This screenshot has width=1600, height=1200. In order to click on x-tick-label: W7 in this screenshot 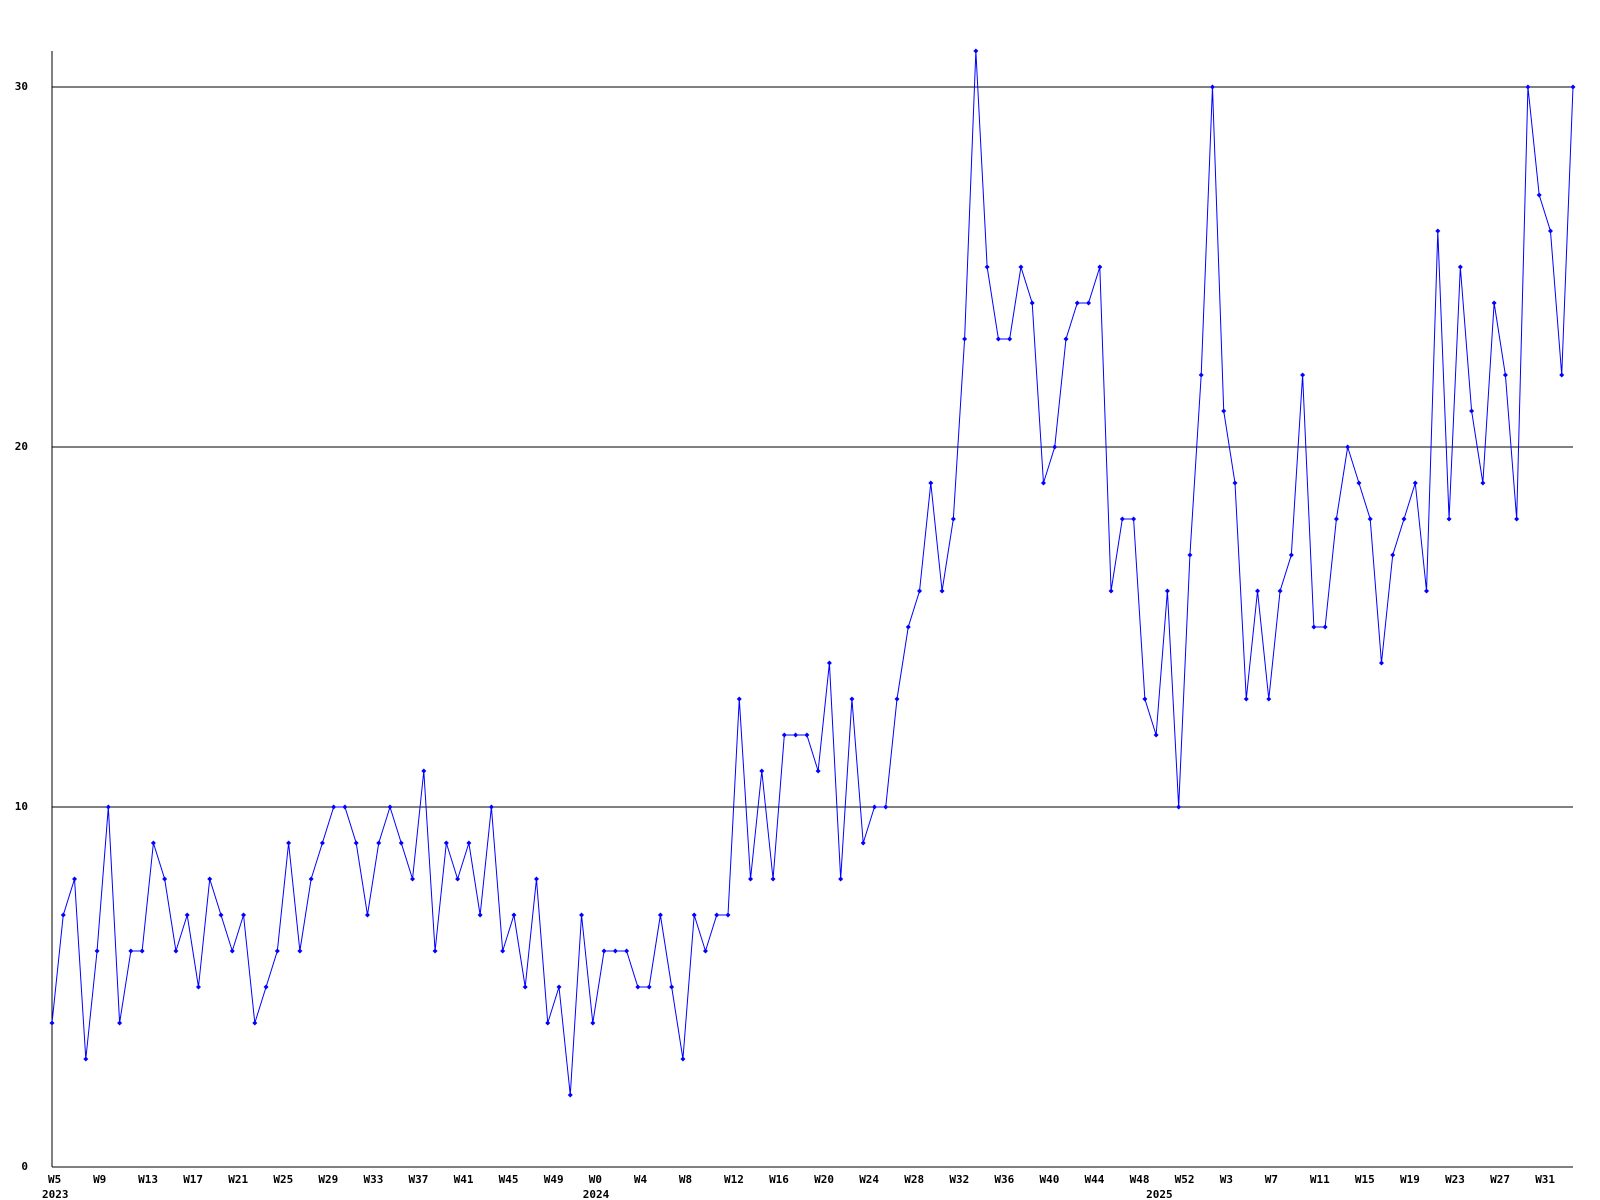, I will do `click(1271, 1179)`.